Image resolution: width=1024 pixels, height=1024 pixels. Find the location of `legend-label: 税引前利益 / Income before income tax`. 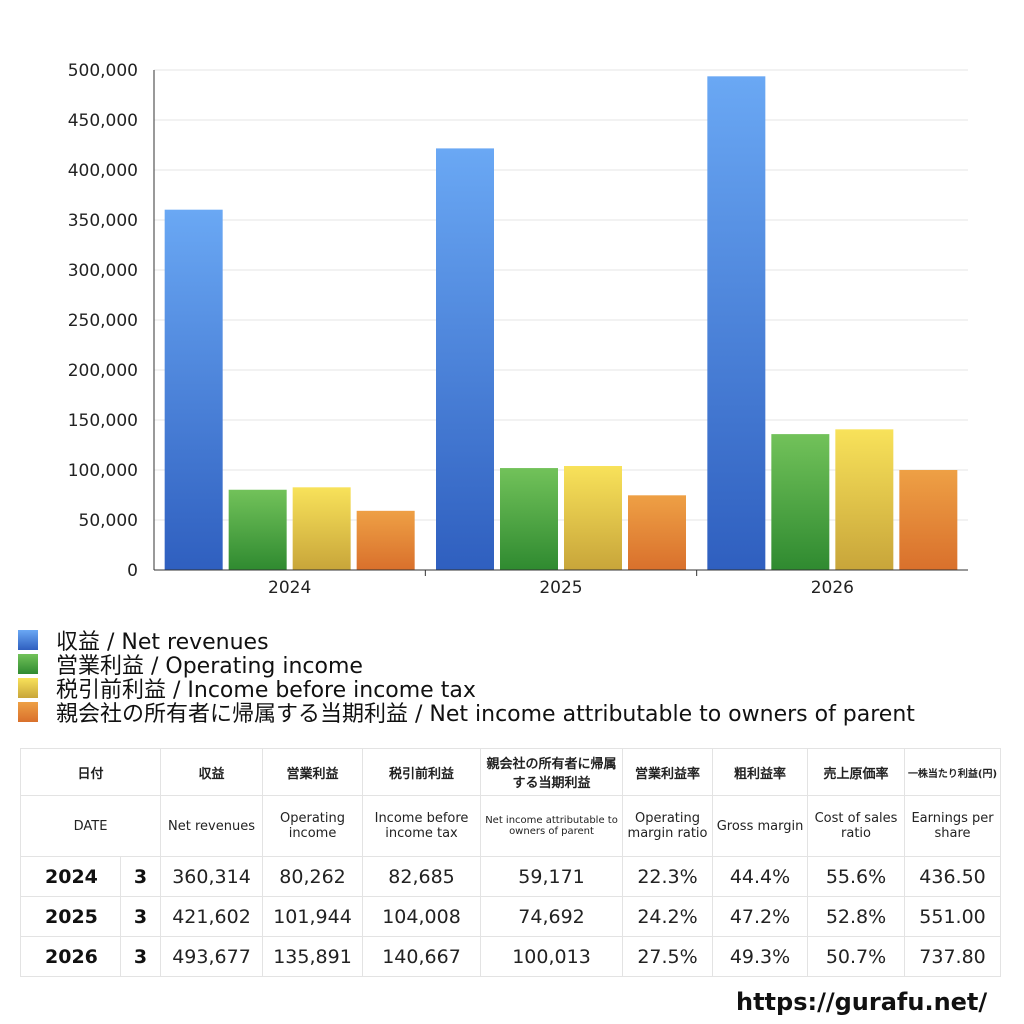

legend-label: 税引前利益 / Income before income tax is located at coordinates (266, 690).